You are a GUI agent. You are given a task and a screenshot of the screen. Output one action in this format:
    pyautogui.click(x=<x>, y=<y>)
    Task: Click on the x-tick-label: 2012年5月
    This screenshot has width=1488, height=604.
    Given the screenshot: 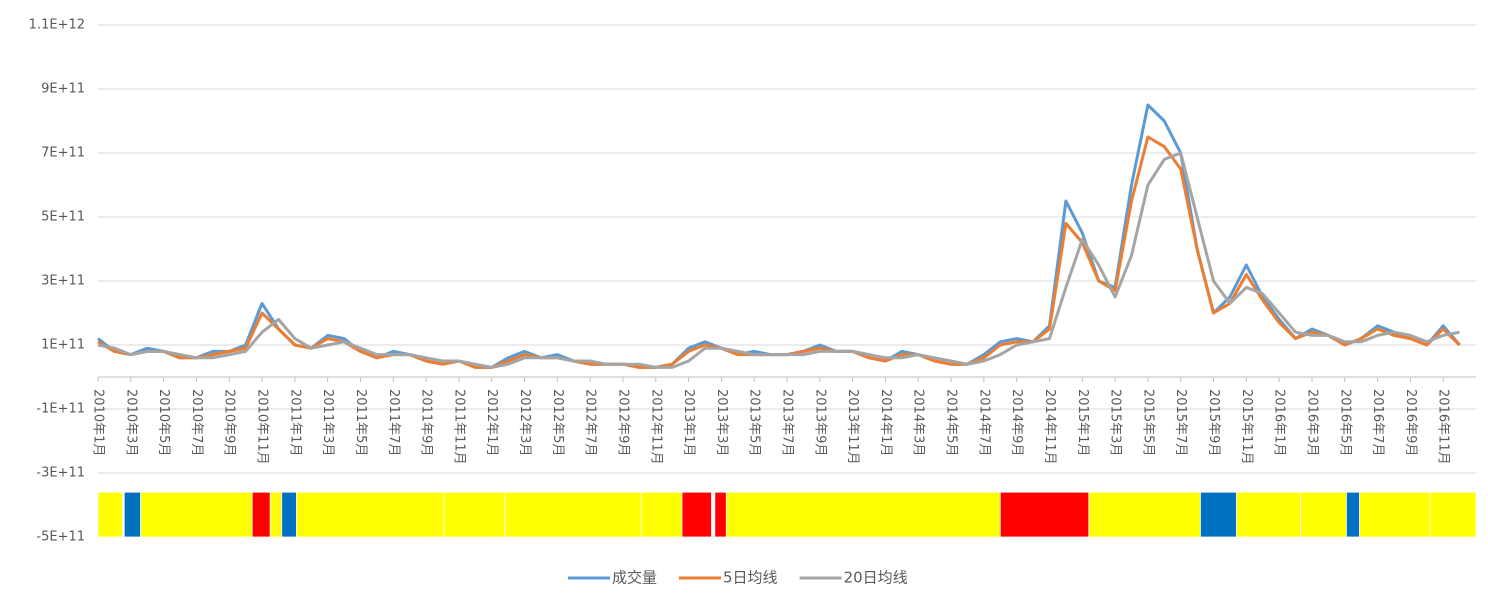 What is the action you would take?
    pyautogui.click(x=557, y=422)
    